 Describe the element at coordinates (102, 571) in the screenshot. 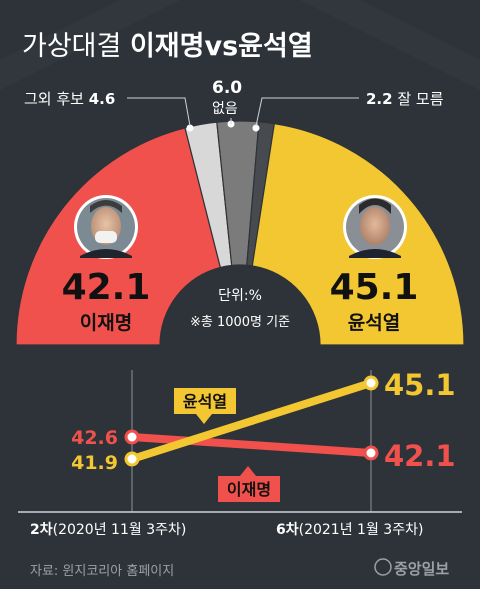

I see `source-note: 자료: 윈지코리아 홈페이지` at that location.